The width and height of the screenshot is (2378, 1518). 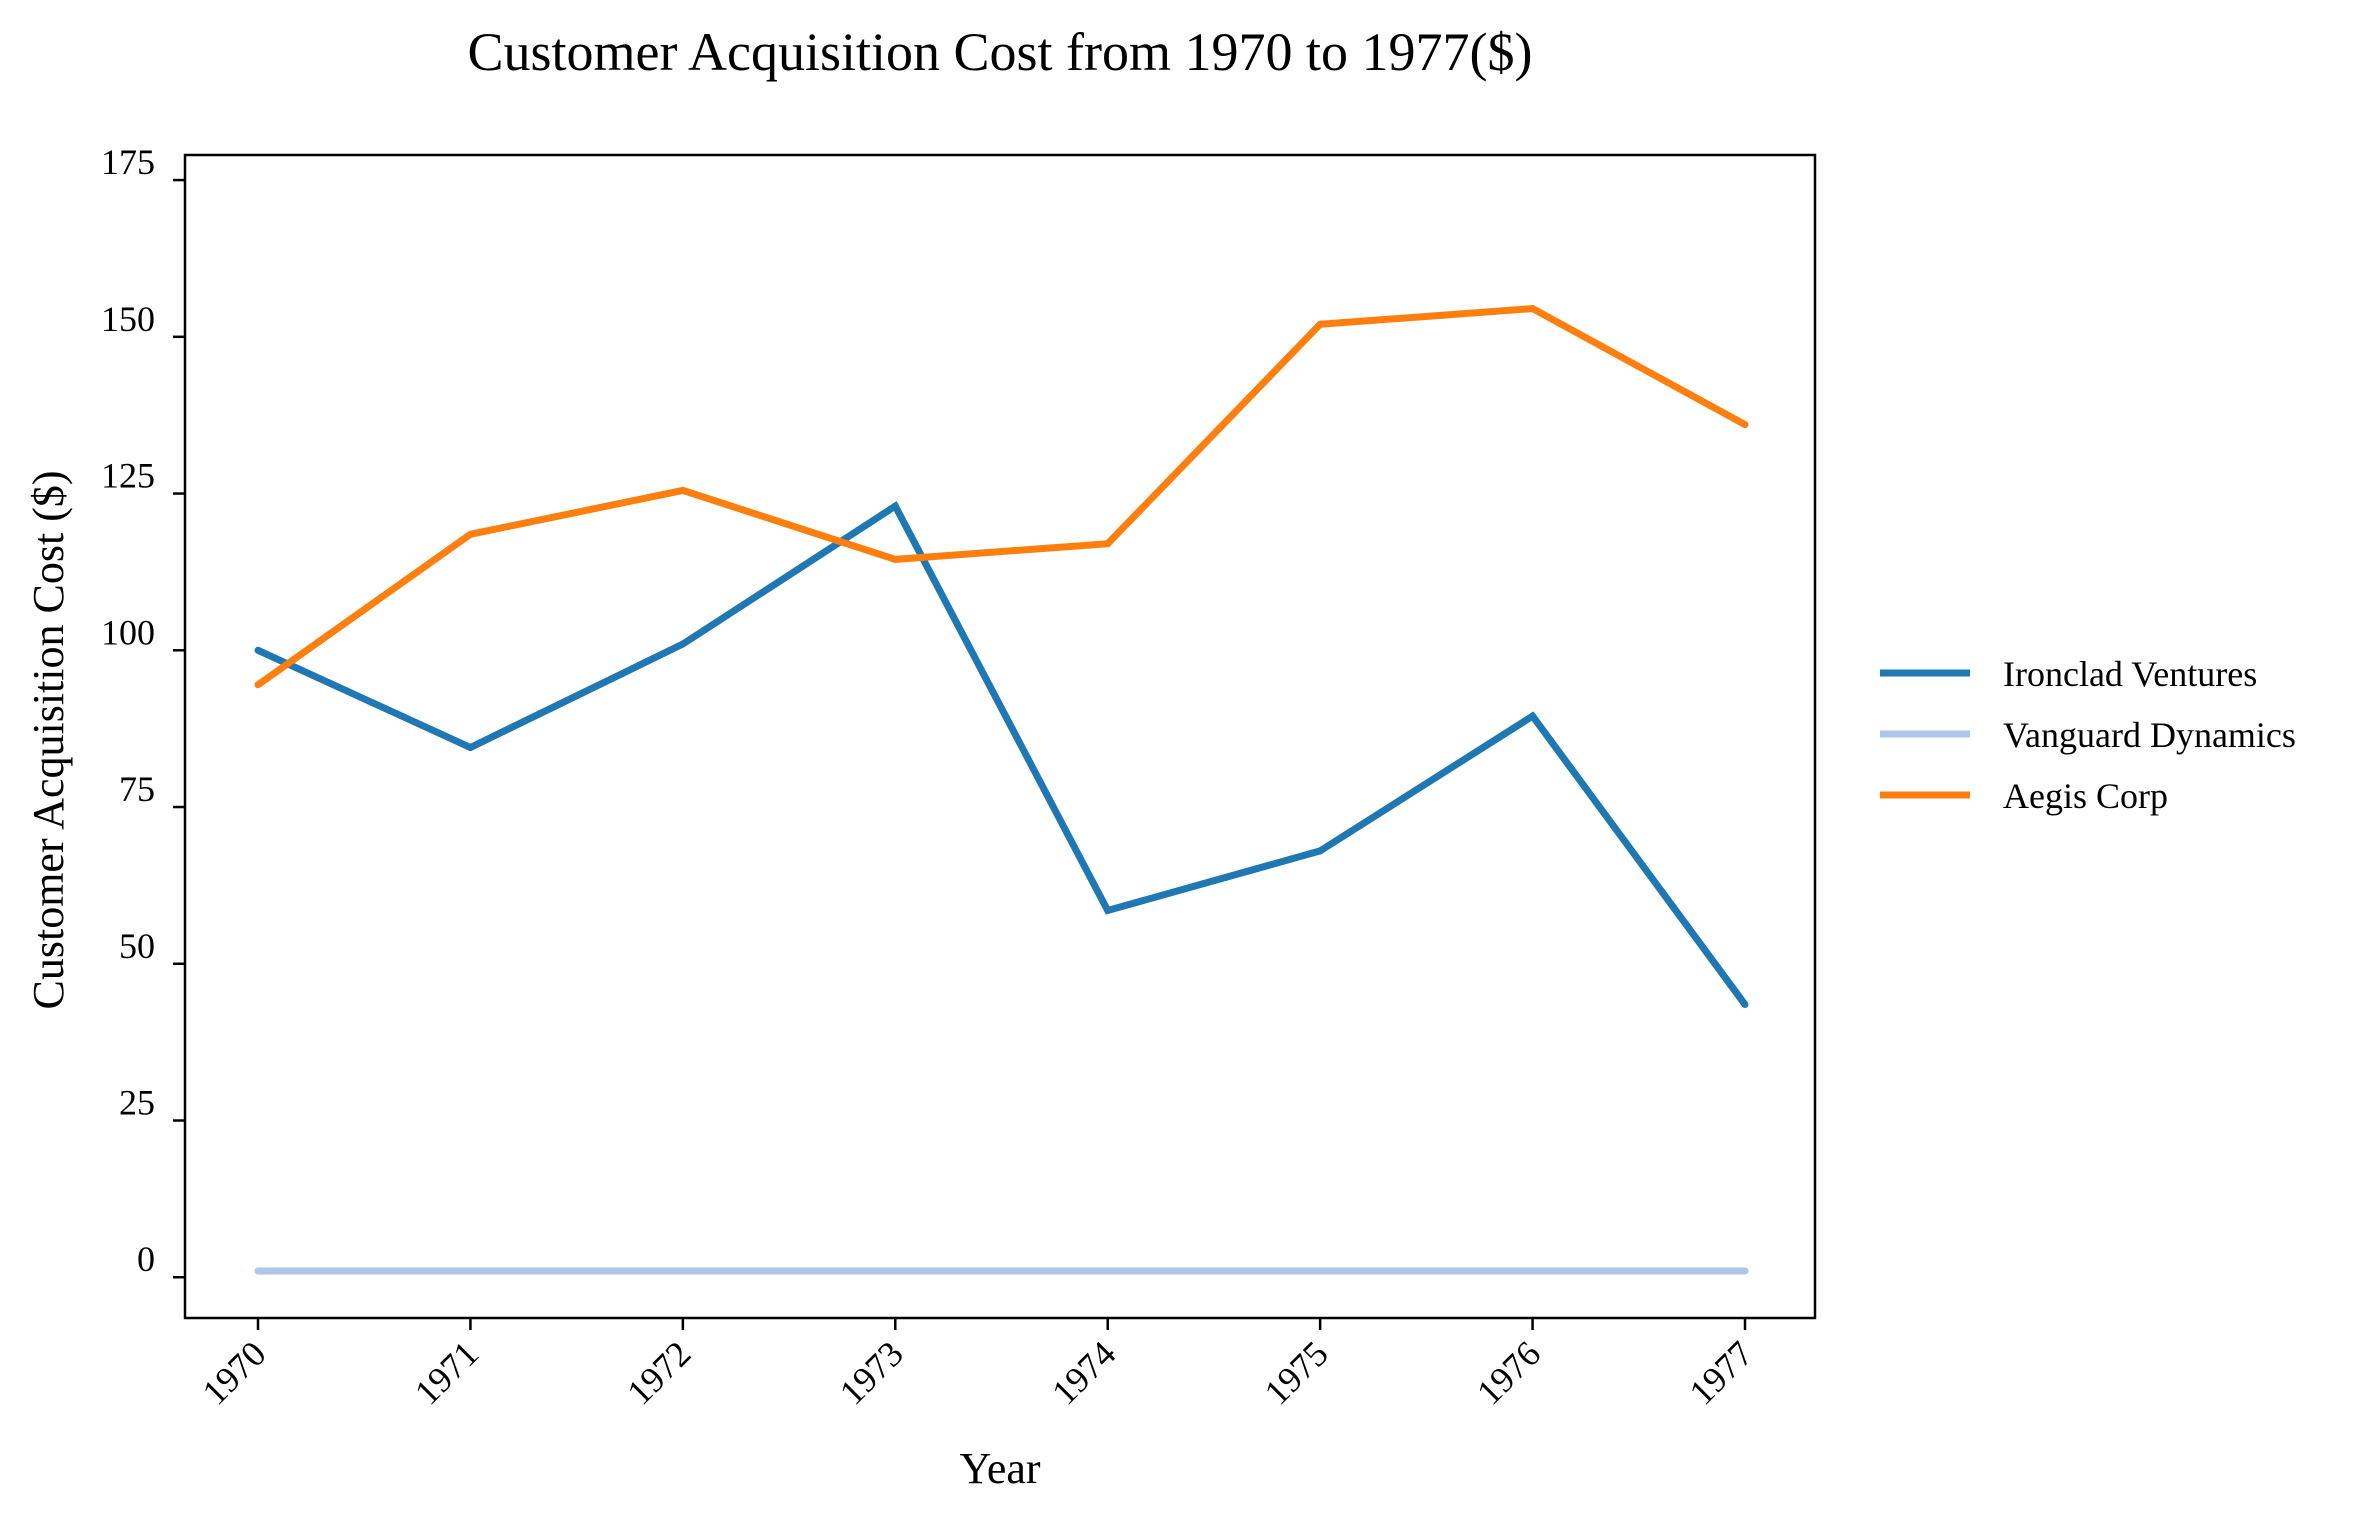 I want to click on legend-label: Ironclad Ventures, so click(x=2130, y=674).